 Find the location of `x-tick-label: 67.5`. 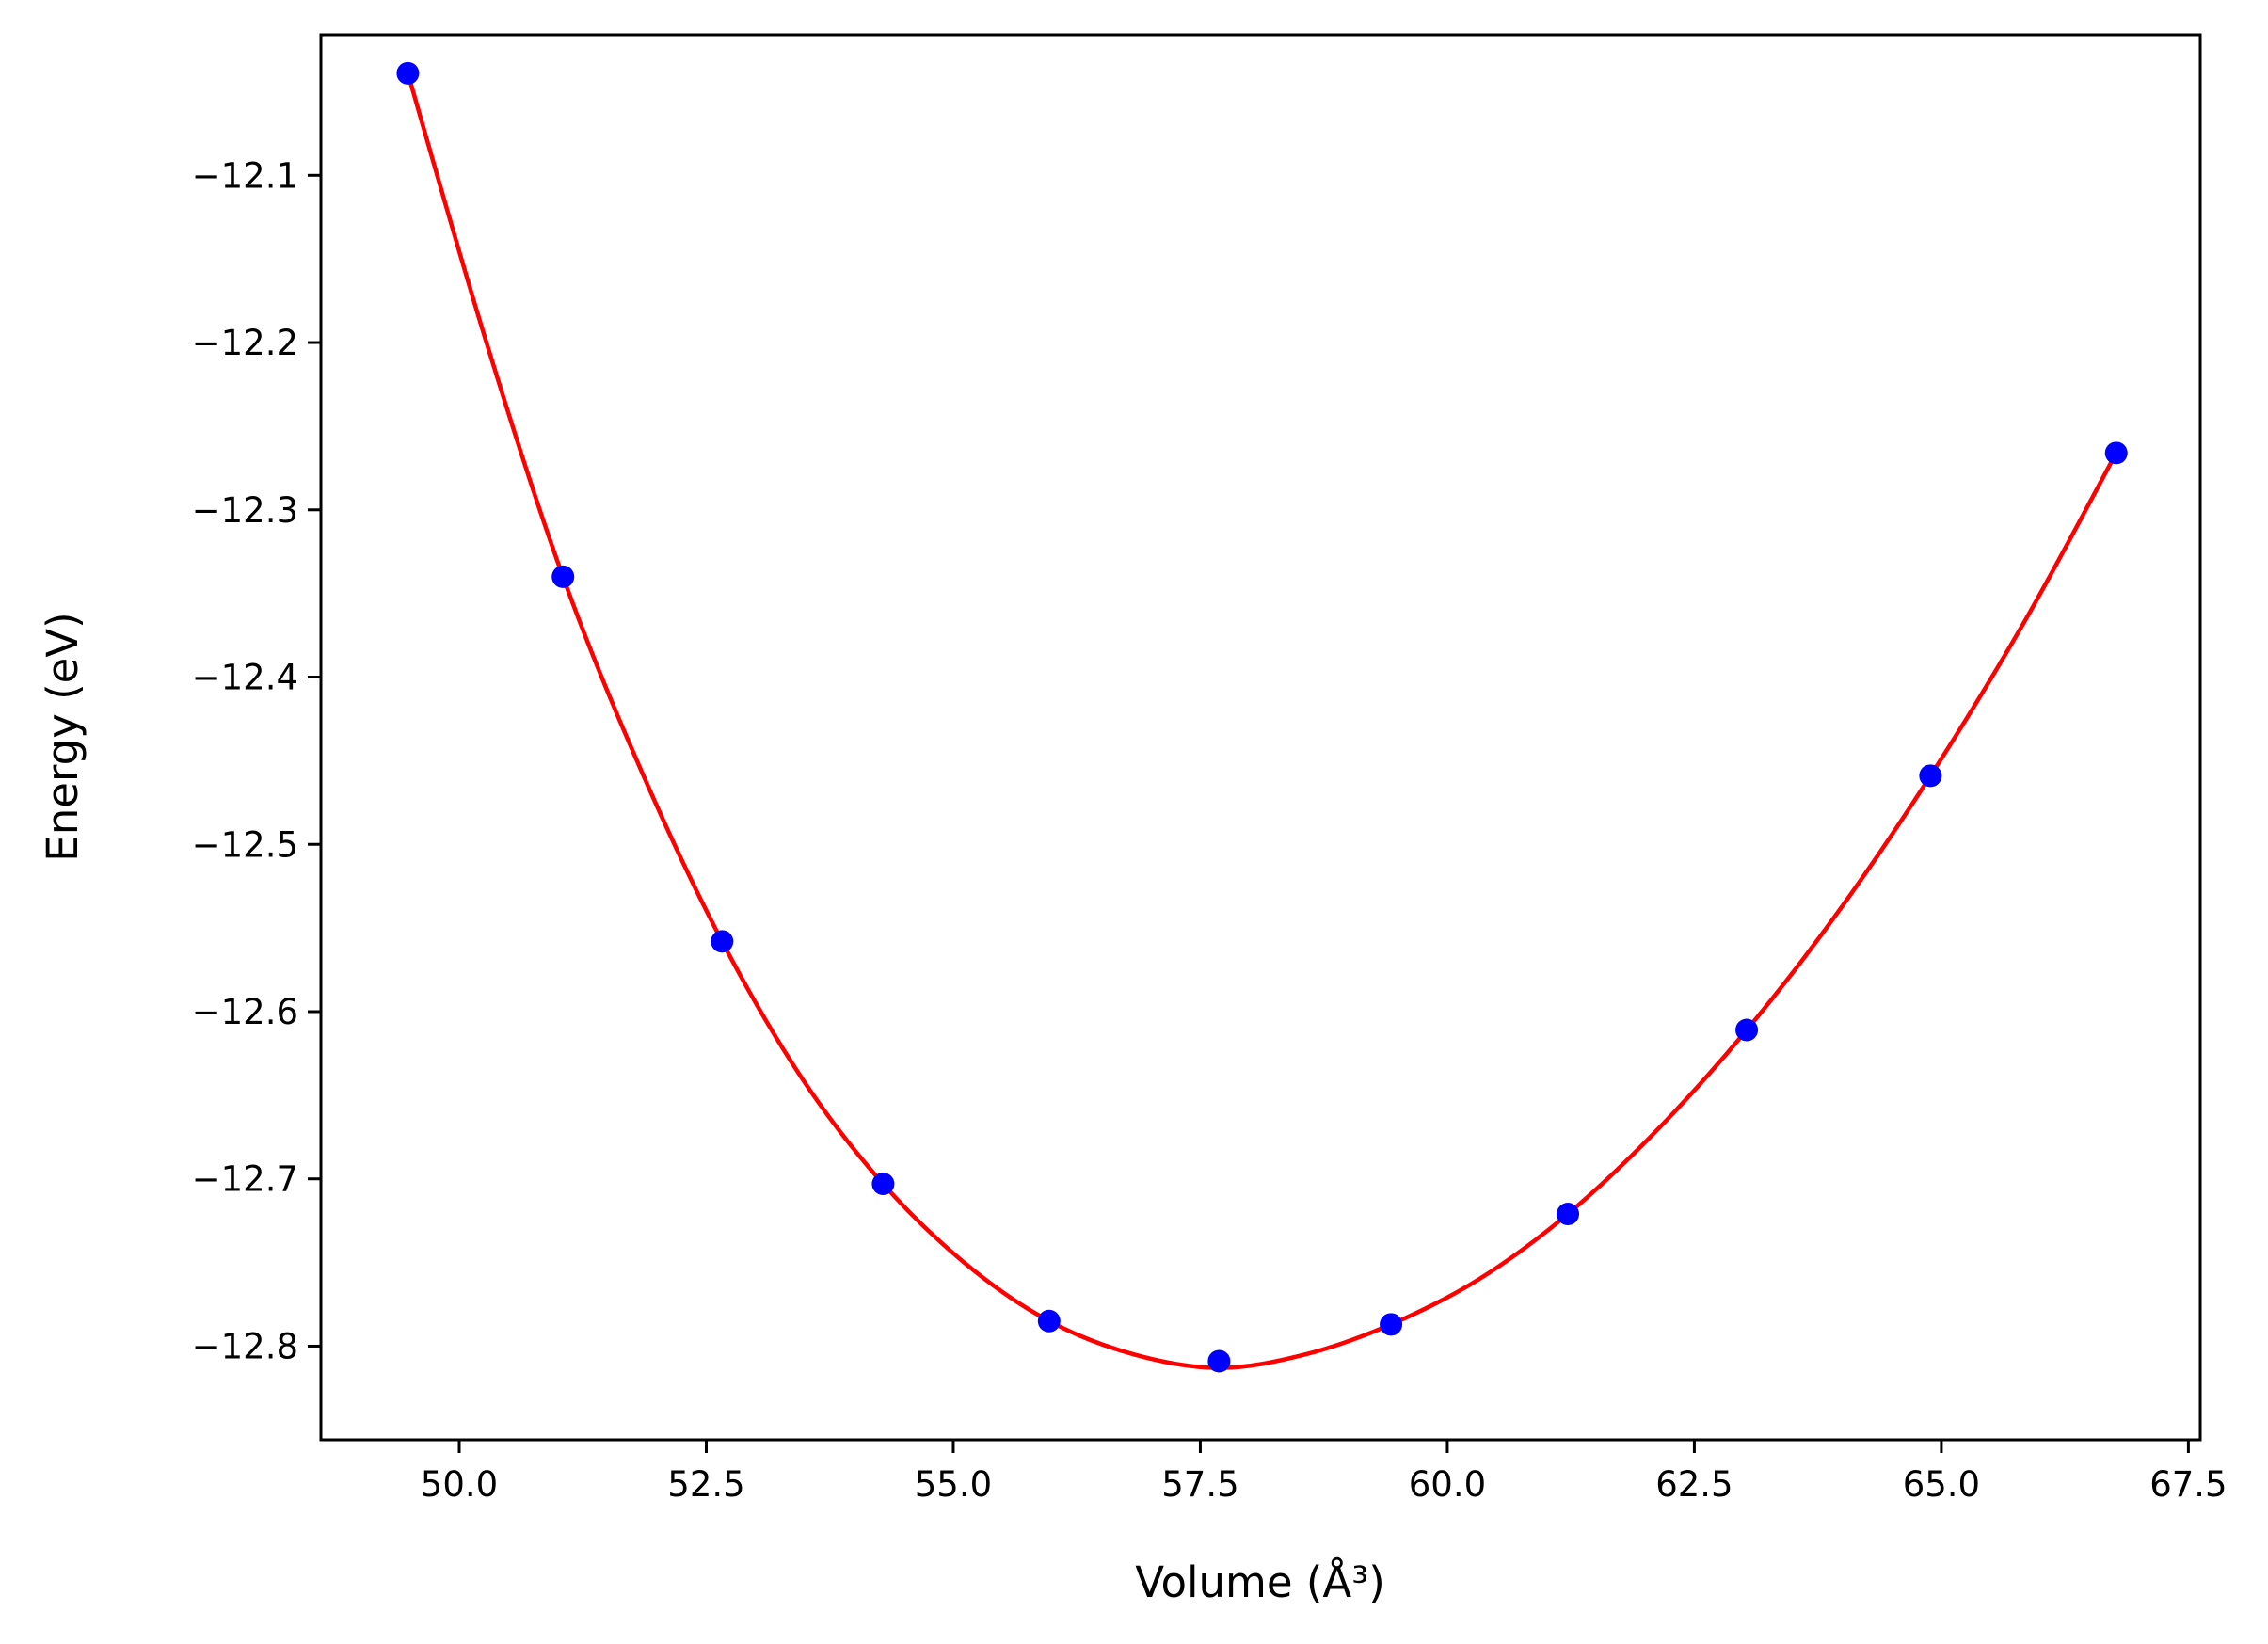

x-tick-label: 67.5 is located at coordinates (2188, 1484).